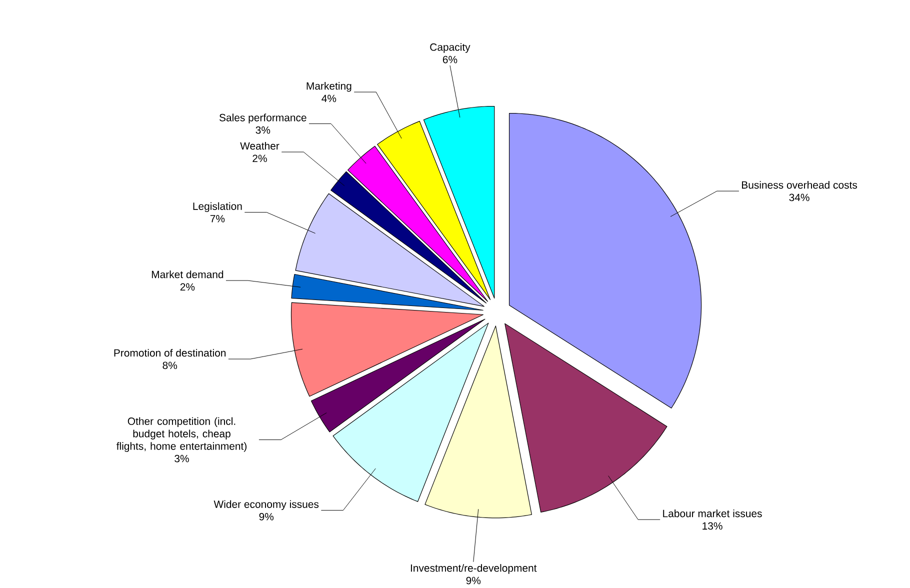 Image resolution: width=910 pixels, height=588 pixels. I want to click on slice-label: Labour market issues, so click(712, 514).